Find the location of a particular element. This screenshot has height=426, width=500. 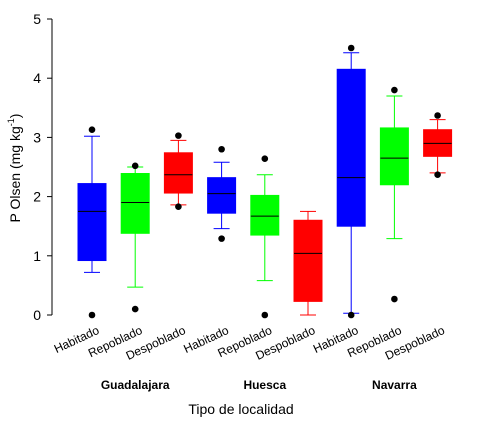

y-tick-label: 3 is located at coordinates (37, 137).